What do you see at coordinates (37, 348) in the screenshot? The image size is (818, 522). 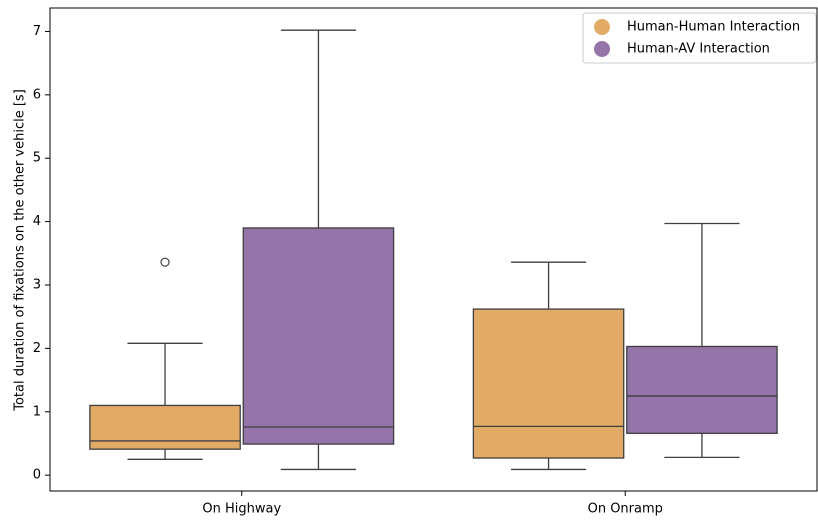 I see `y-tick-label: 2` at bounding box center [37, 348].